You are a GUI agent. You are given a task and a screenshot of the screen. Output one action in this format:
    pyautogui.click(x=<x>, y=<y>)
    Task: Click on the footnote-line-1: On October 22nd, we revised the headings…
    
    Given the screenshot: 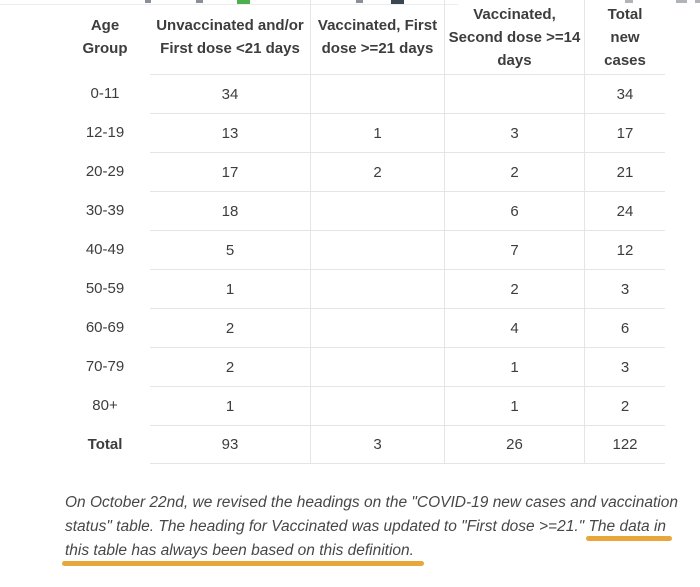 What is the action you would take?
    pyautogui.click(x=375, y=503)
    